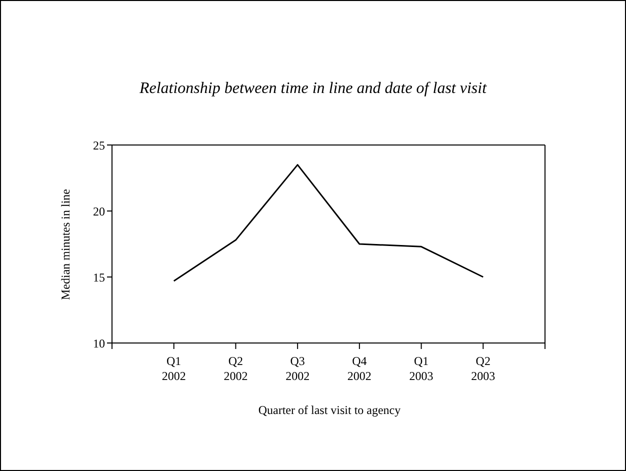  What do you see at coordinates (329, 410) in the screenshot?
I see `x-axis-title: Quarter of last visit to agency` at bounding box center [329, 410].